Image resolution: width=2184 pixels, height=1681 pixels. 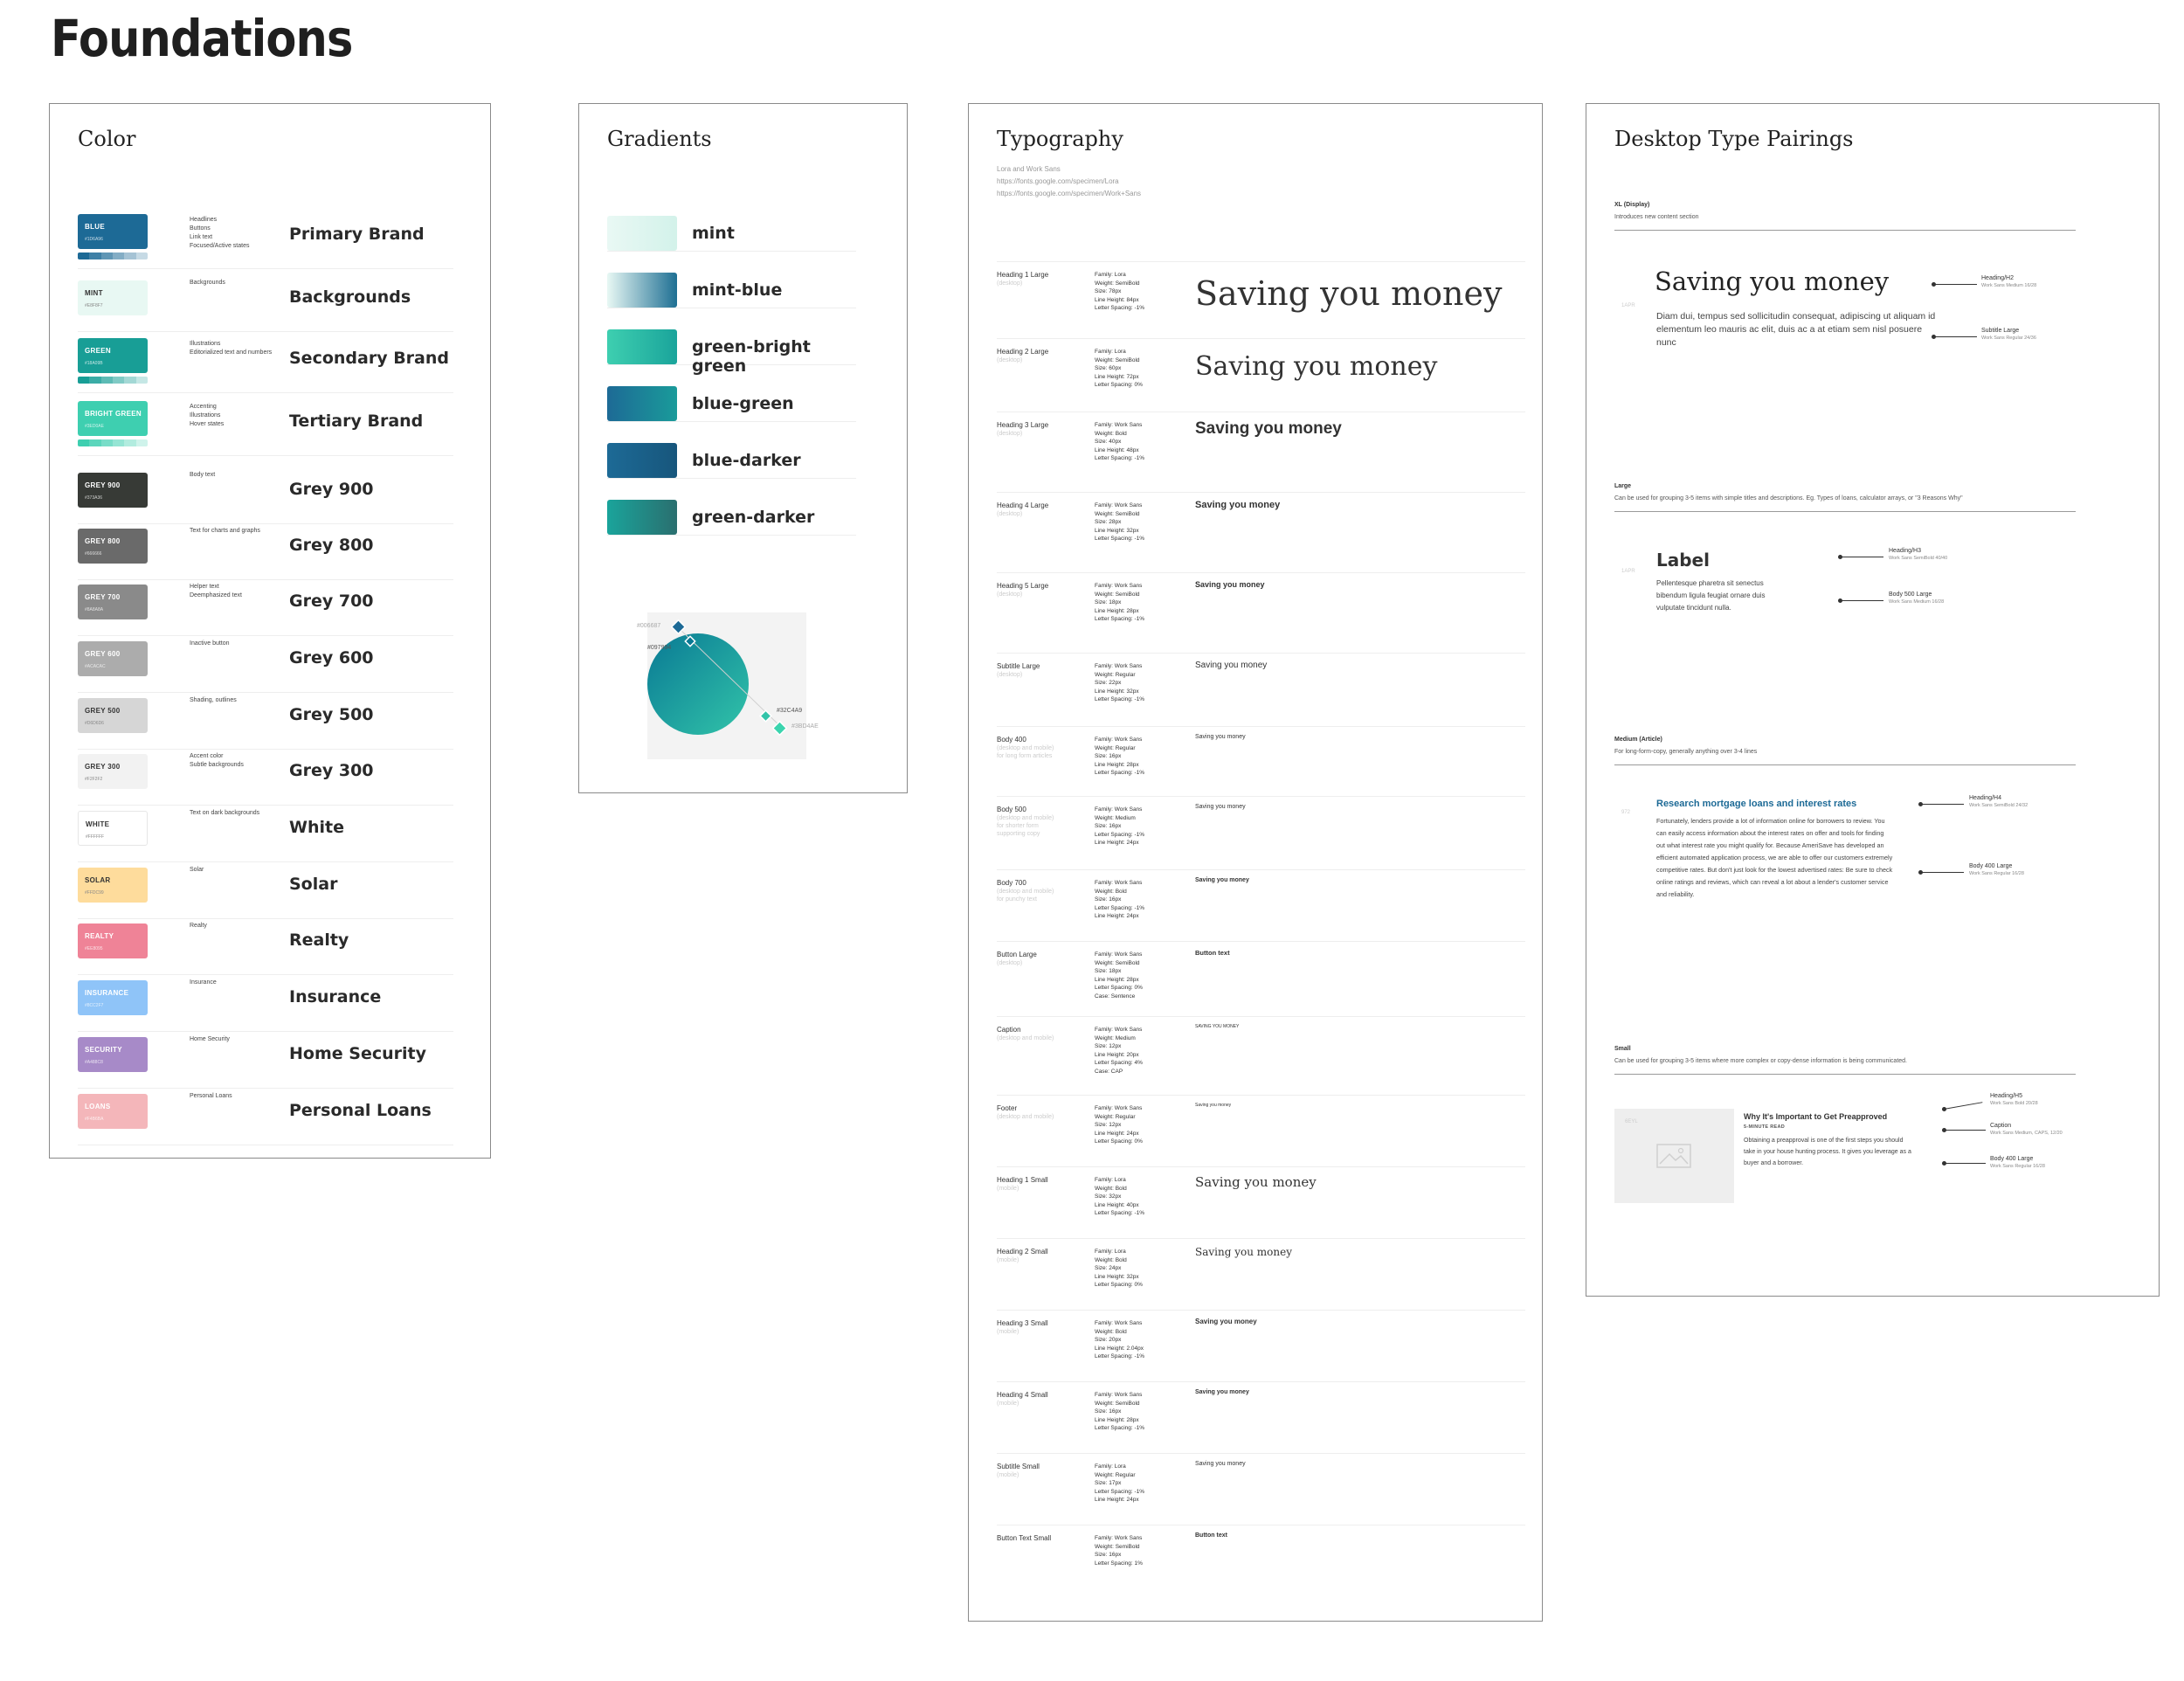 What do you see at coordinates (2012, 1159) in the screenshot?
I see `small-ann3-text: Body 400 Large` at bounding box center [2012, 1159].